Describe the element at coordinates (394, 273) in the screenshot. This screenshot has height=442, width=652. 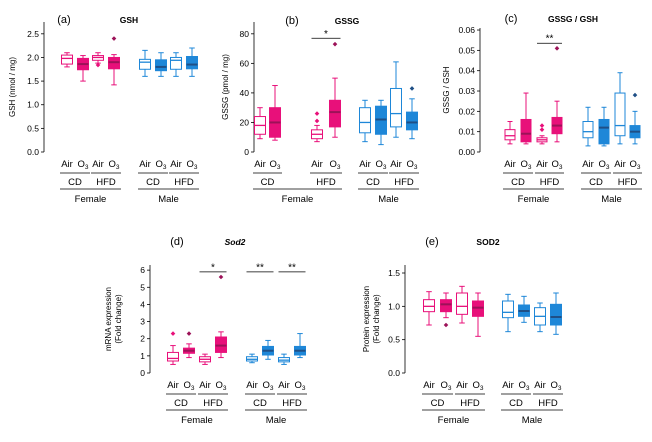
I see `y-tick-label: 1.5` at that location.